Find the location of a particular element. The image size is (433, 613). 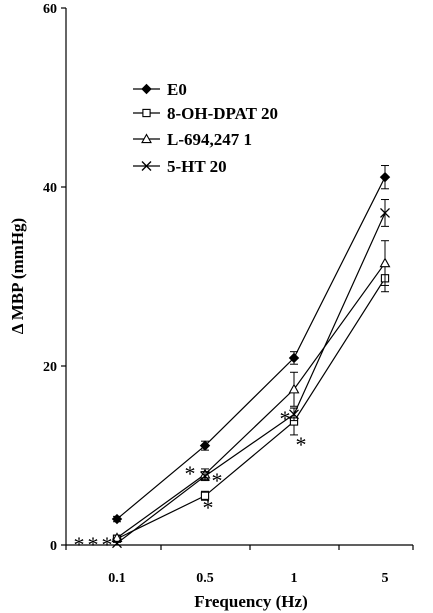

x-tick-label: 0.1 is located at coordinates (117, 578).